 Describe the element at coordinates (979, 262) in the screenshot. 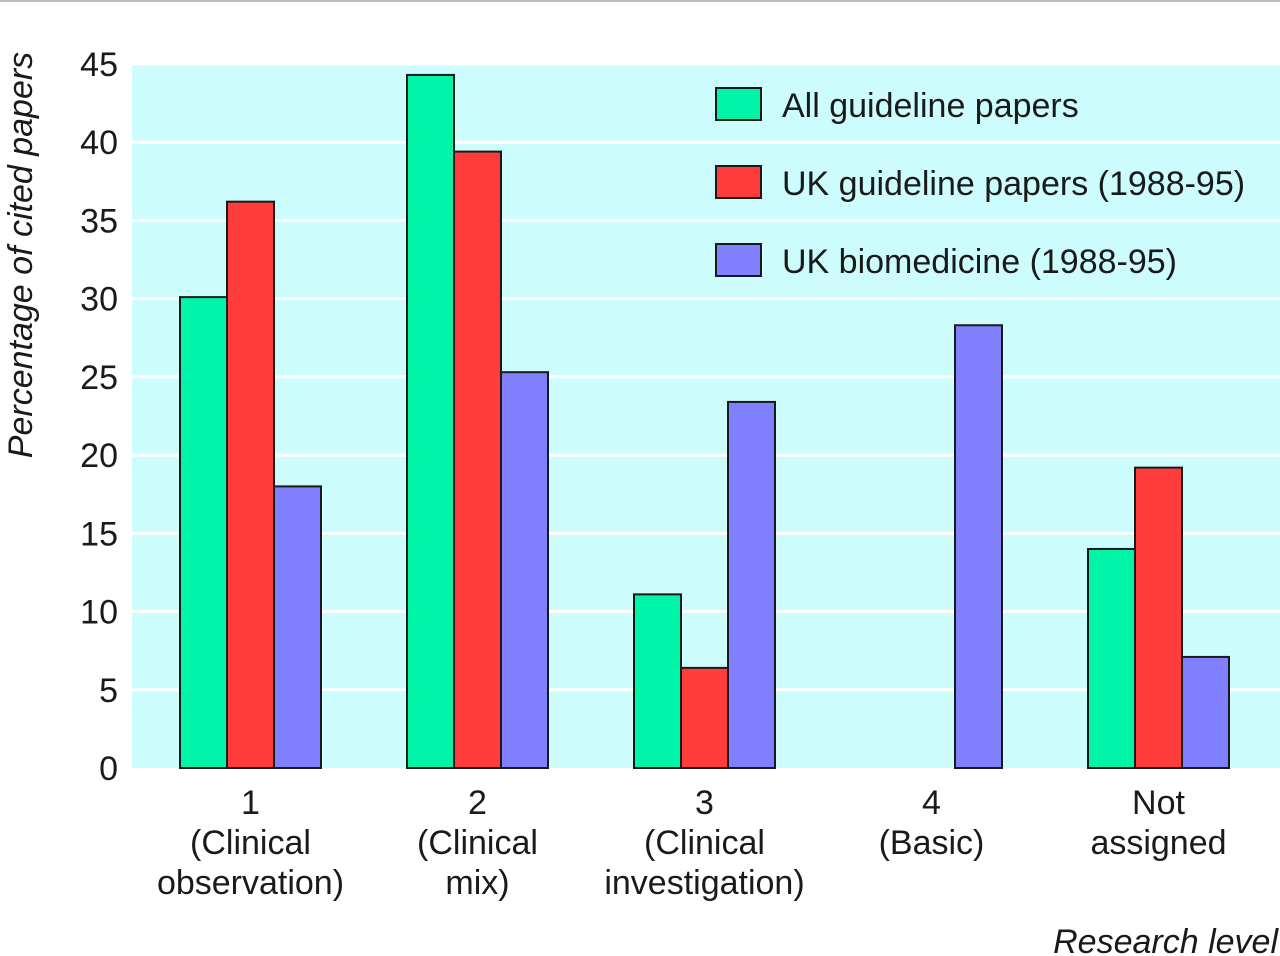

I see `legend-label: UK biomedicine (1988-95)` at that location.